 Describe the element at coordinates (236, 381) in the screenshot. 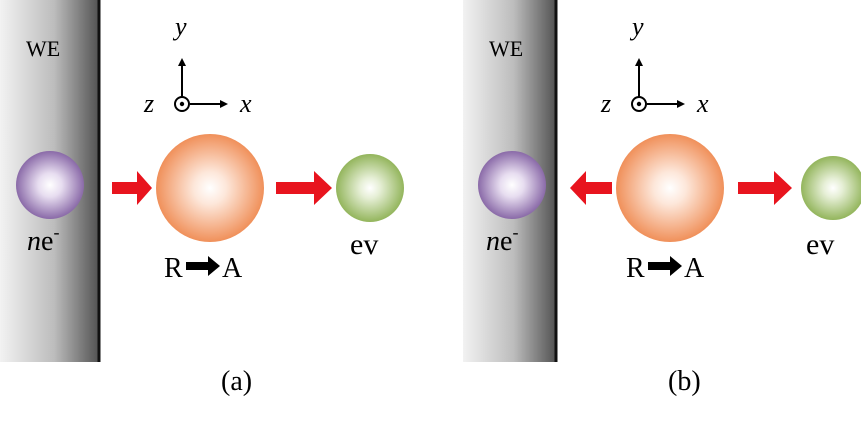

I see `panel-caption-a: (a)` at that location.